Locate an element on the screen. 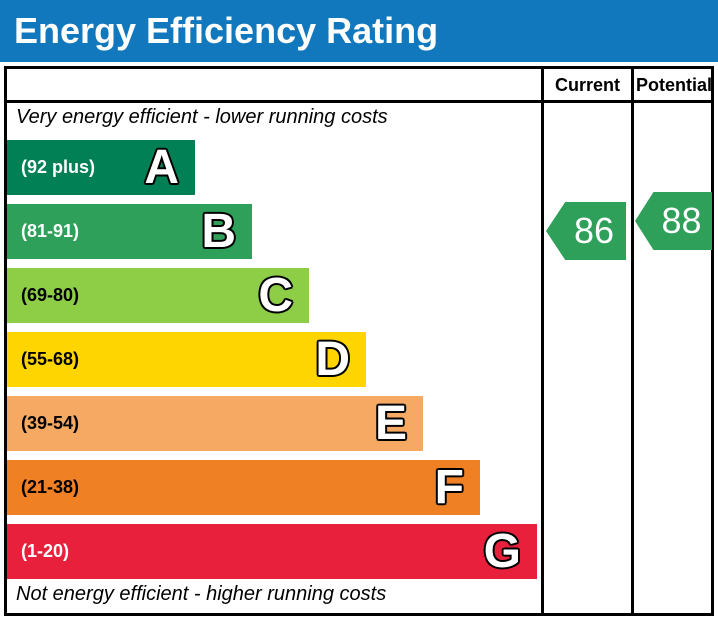  potential-column-divider is located at coordinates (632, 341).